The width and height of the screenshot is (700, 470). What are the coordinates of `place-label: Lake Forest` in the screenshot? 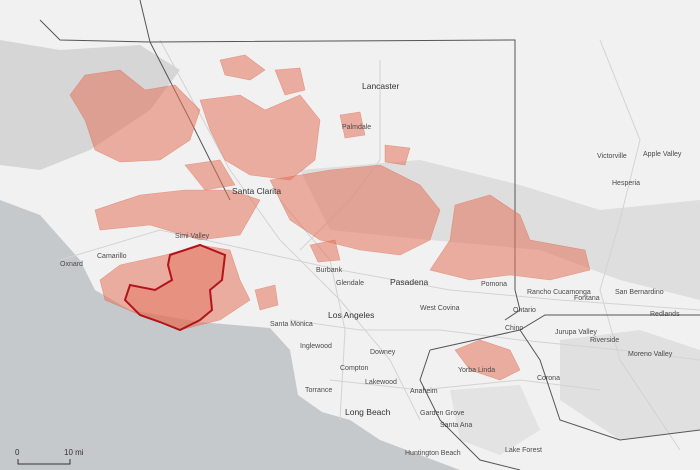 It's located at (523, 450).